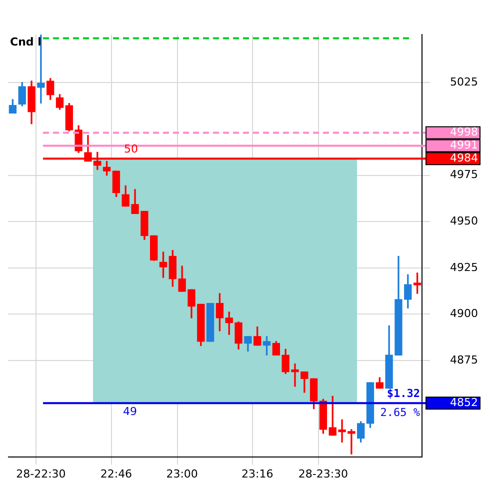 This screenshot has height=494, width=495. What do you see at coordinates (257, 473) in the screenshot?
I see `x-tick-label: 23:16` at bounding box center [257, 473].